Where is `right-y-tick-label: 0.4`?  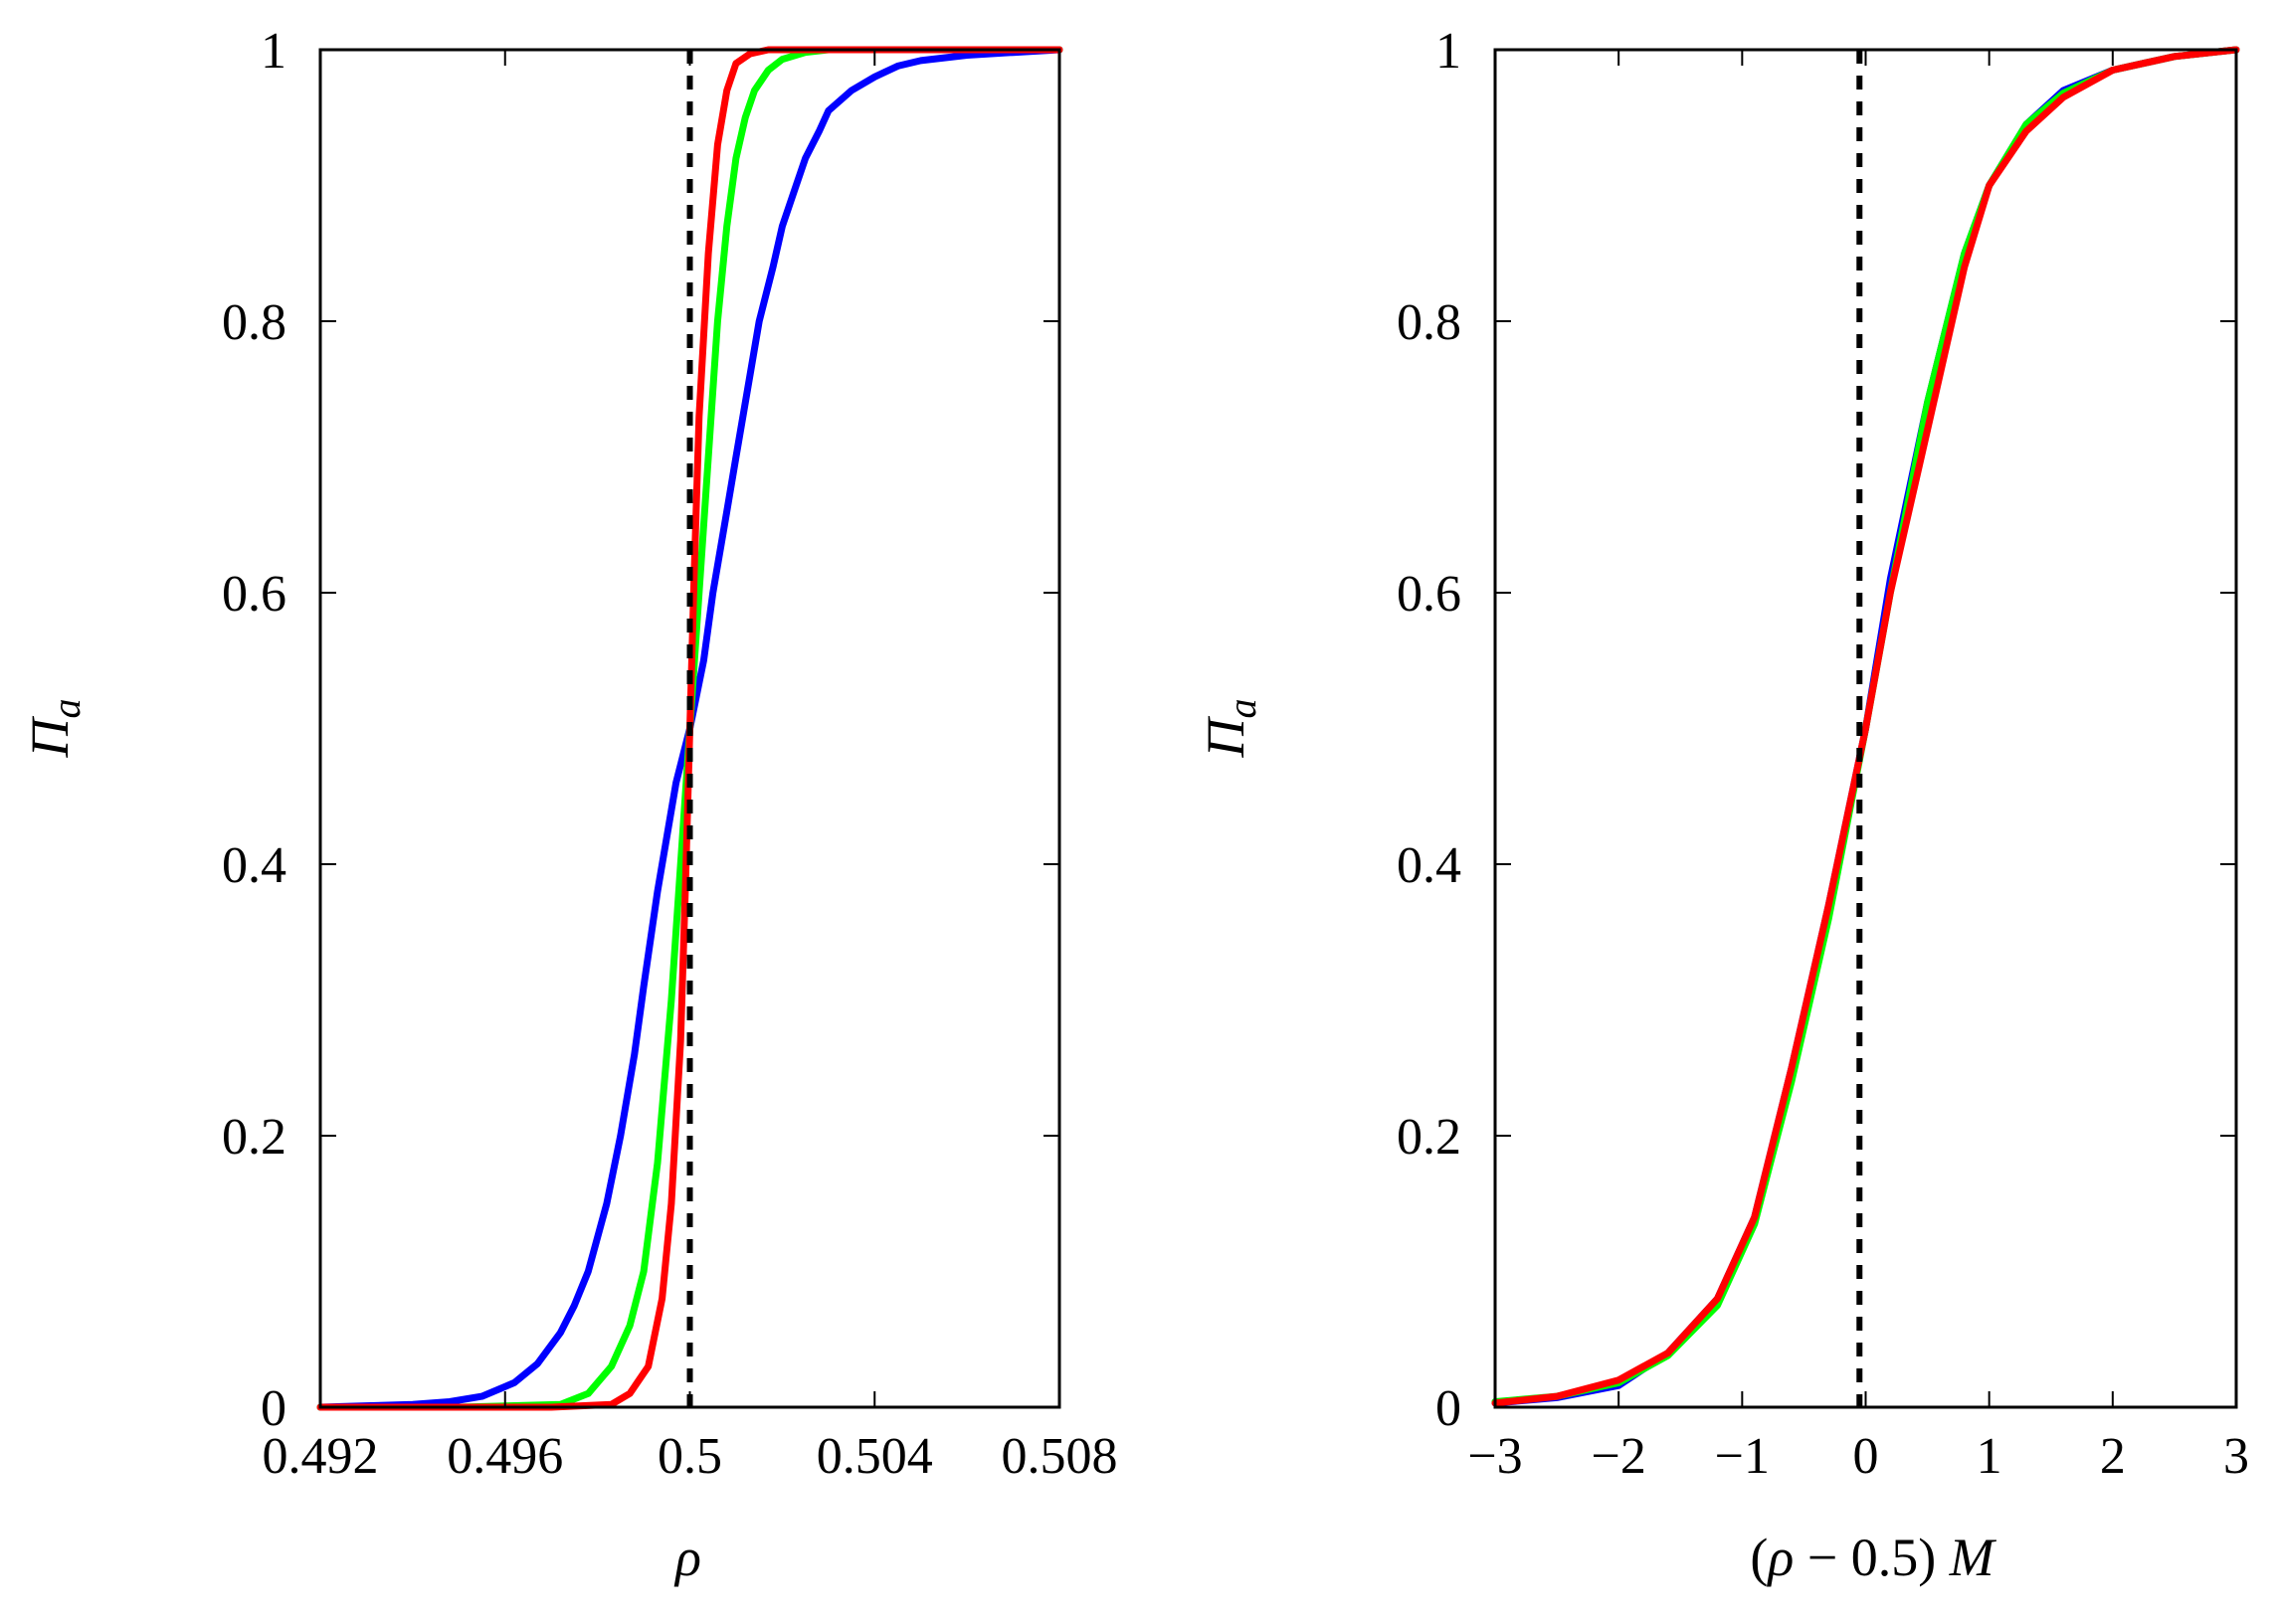 right-y-tick-label: 0.4 is located at coordinates (1429, 865).